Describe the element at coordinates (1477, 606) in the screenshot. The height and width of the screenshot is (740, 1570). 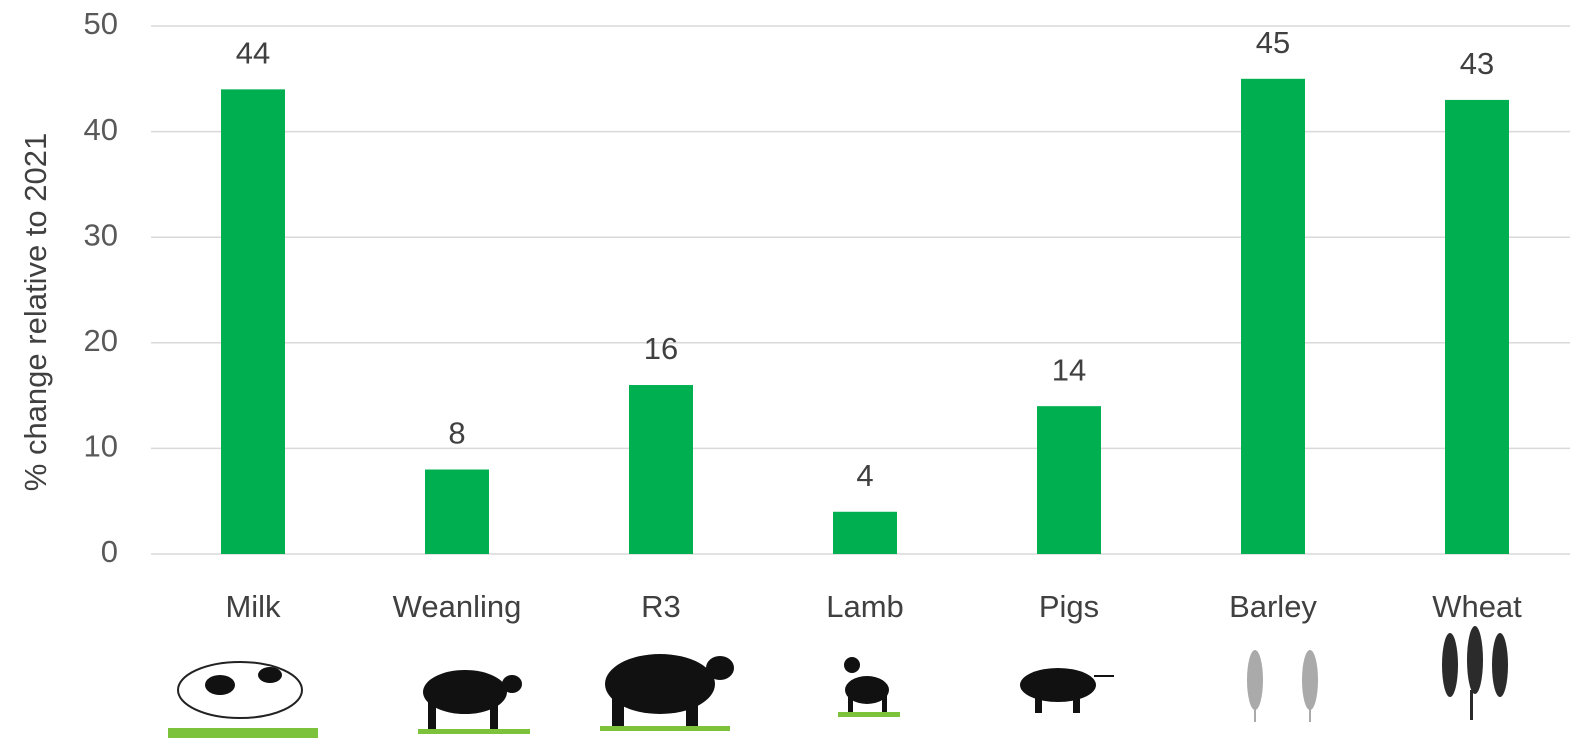
I see `x-tick-label: Wheat` at that location.